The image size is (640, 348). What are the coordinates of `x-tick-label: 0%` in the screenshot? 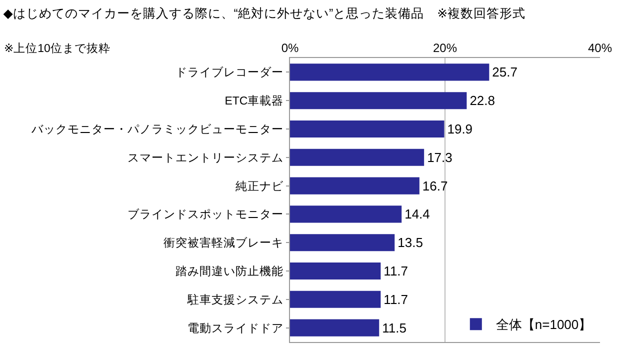 It's located at (290, 48).